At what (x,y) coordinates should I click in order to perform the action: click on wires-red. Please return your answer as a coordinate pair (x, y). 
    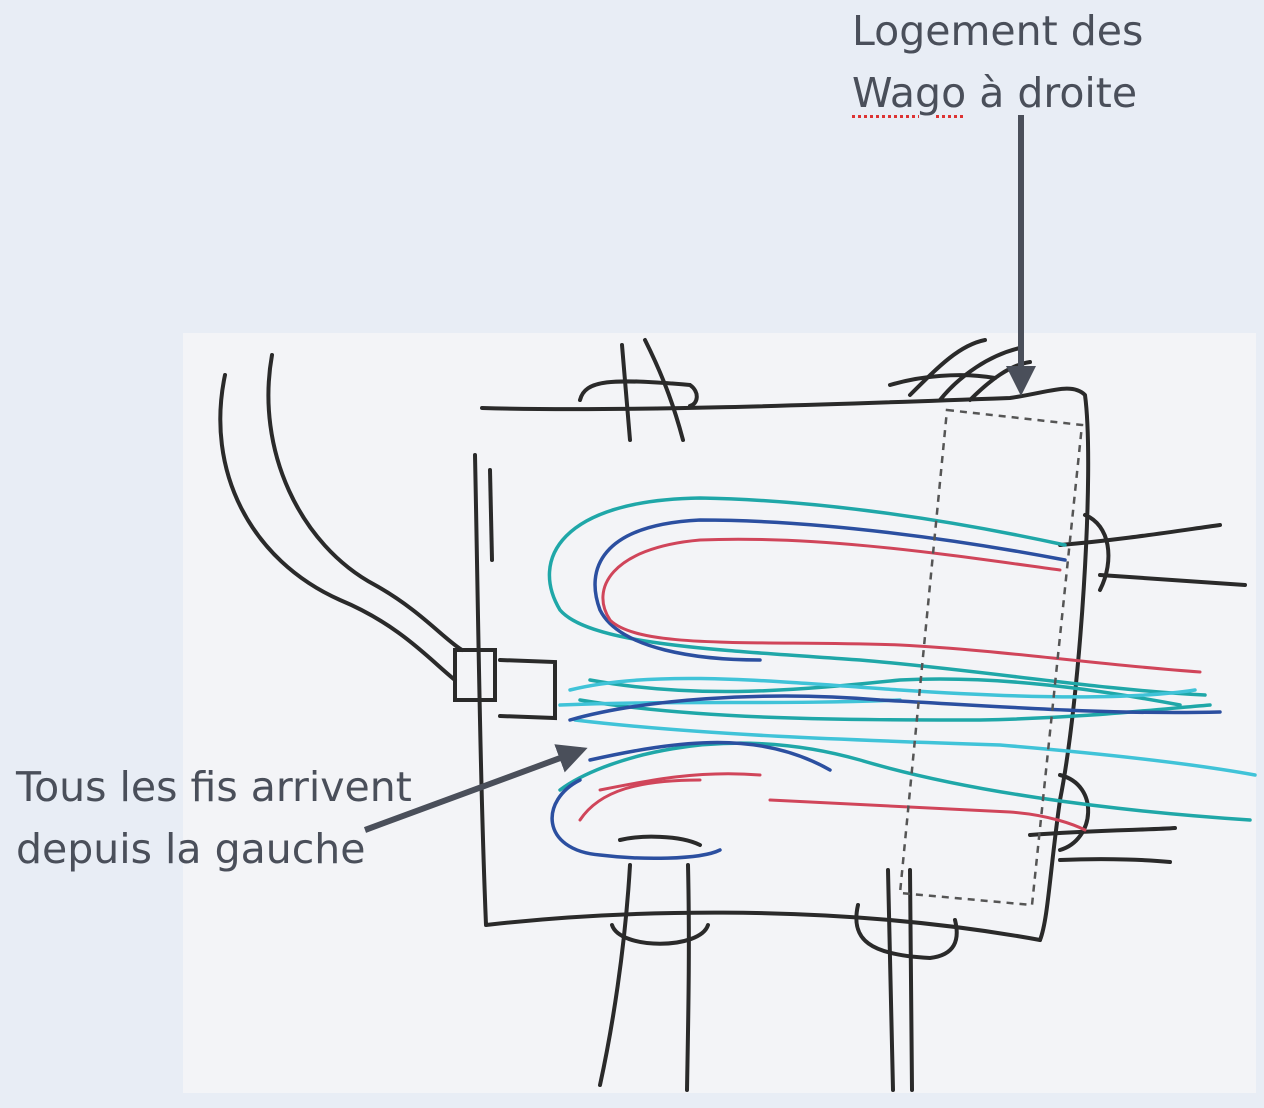
    Looking at the image, I should click on (890, 684).